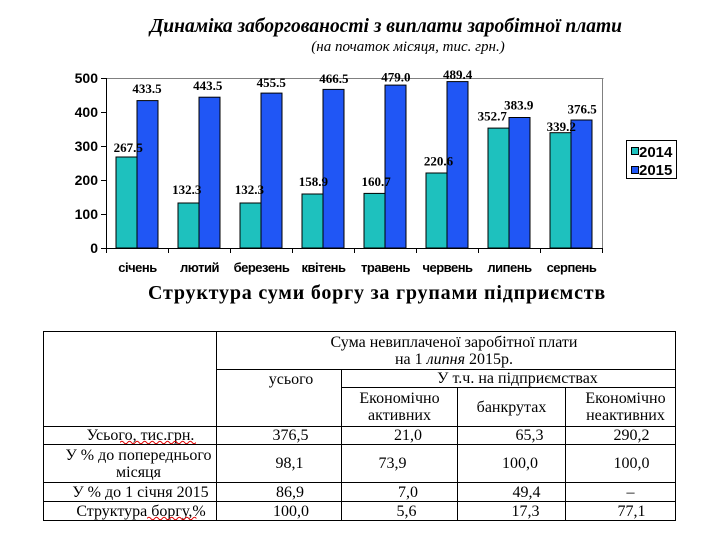 The image size is (718, 538). I want to click on svg-text: 500, so click(87, 78).